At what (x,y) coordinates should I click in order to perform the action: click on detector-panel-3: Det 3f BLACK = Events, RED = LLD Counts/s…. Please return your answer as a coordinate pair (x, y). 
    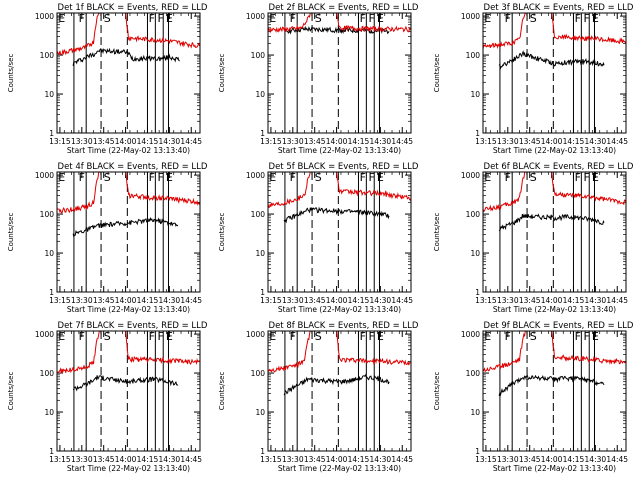
    Looking at the image, I should click on (533, 79).